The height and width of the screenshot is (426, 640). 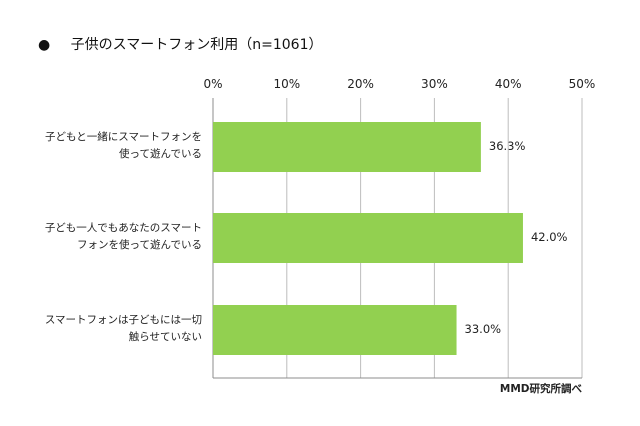 What do you see at coordinates (287, 84) in the screenshot?
I see `x-axis-tick-label: 10%` at bounding box center [287, 84].